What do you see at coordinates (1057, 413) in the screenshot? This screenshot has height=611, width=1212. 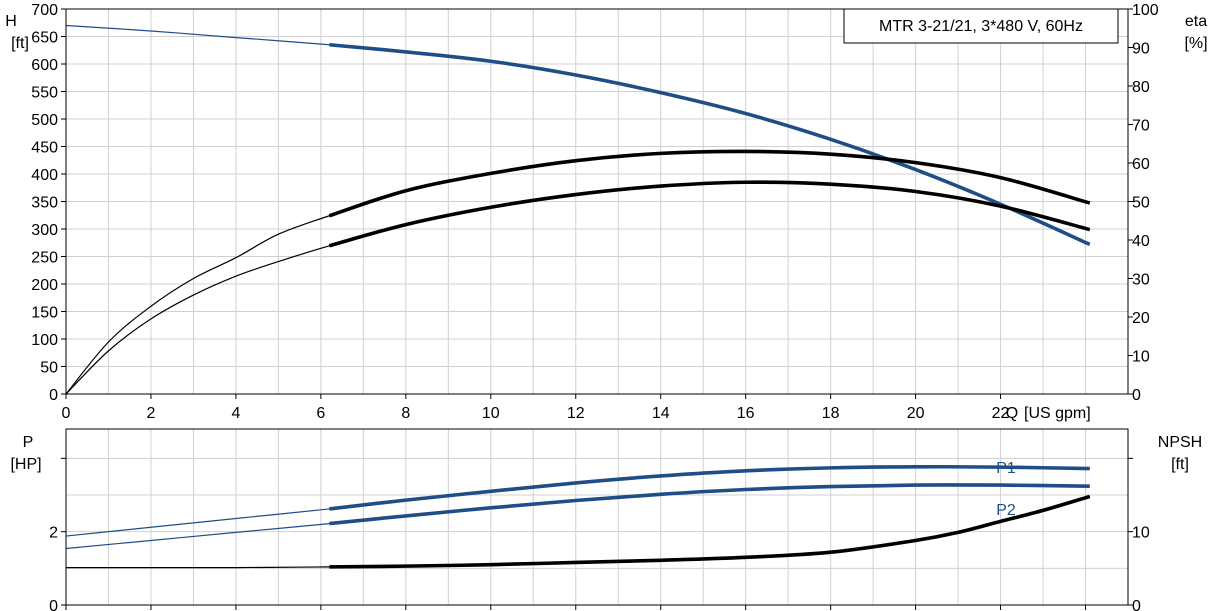 I see `flow-axis-unit: [US gpm]` at bounding box center [1057, 413].